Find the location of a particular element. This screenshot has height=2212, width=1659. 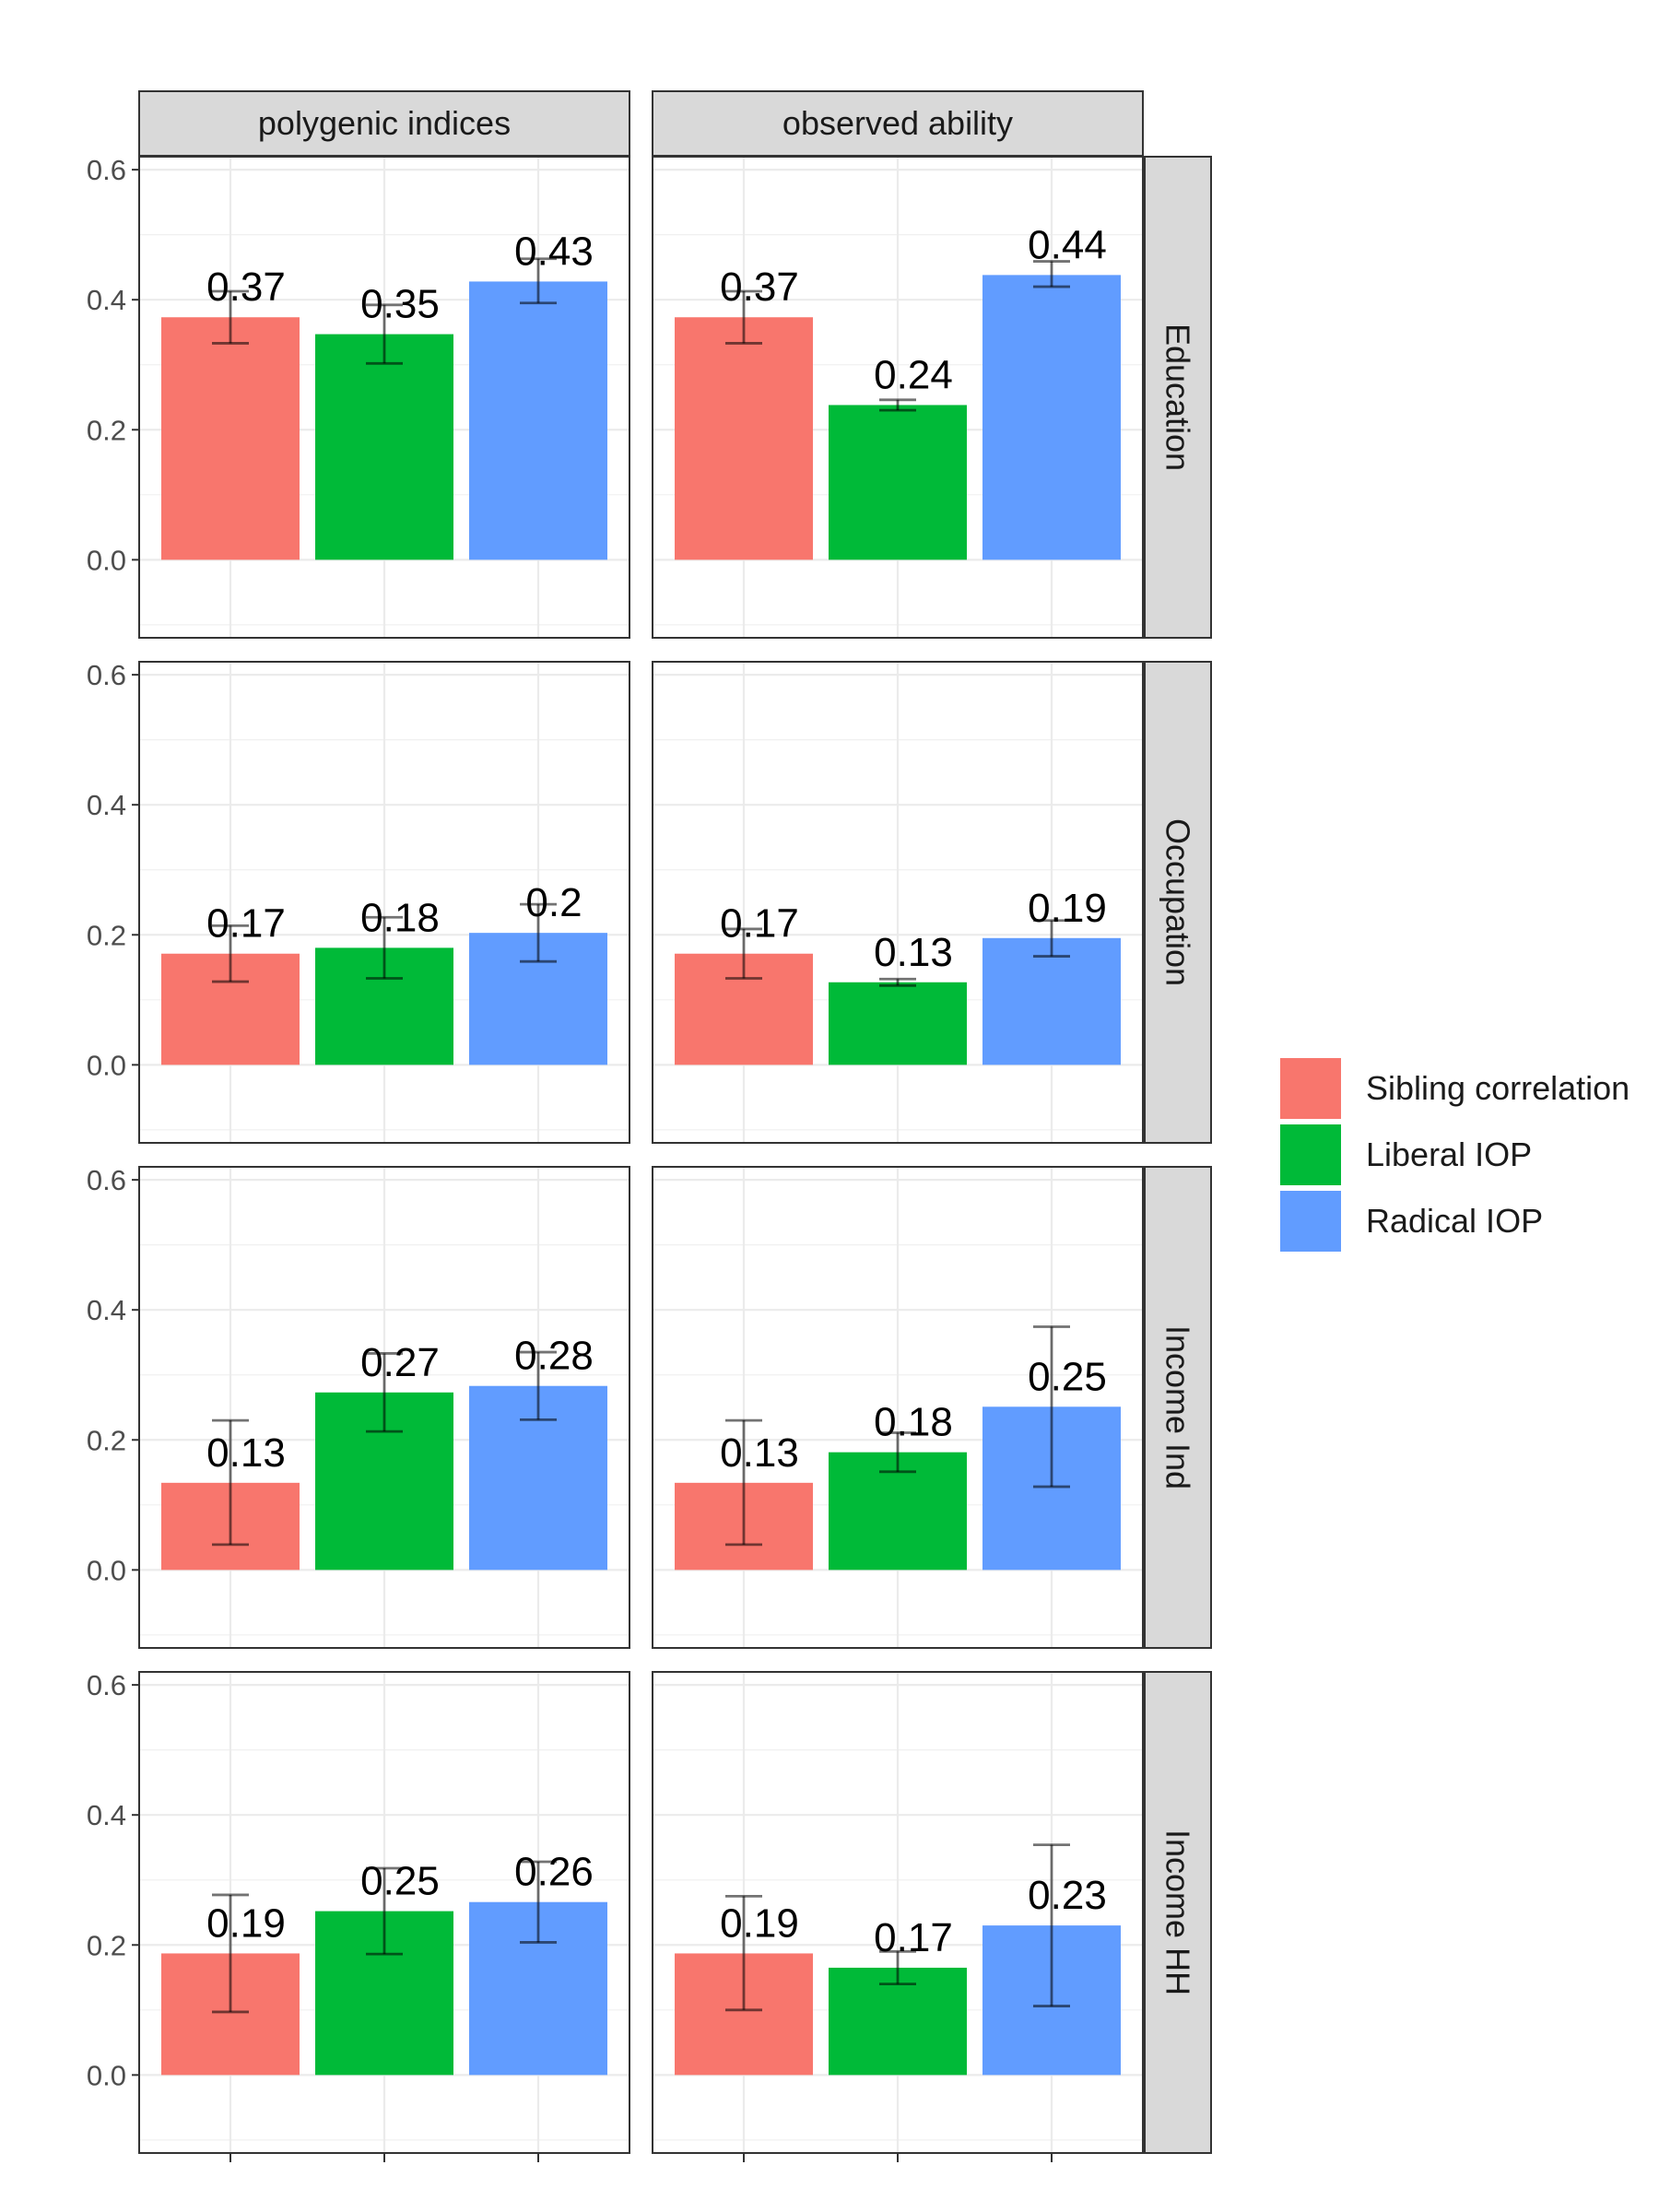

column-strip-polygenic-indices: polygenic indices is located at coordinates (384, 123).